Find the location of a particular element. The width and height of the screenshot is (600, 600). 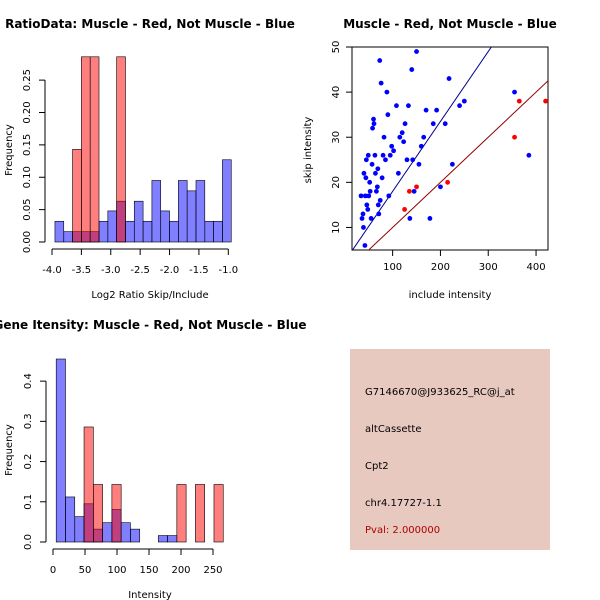

ratio-y-axis-label: Frequency is located at coordinates (9, 150).